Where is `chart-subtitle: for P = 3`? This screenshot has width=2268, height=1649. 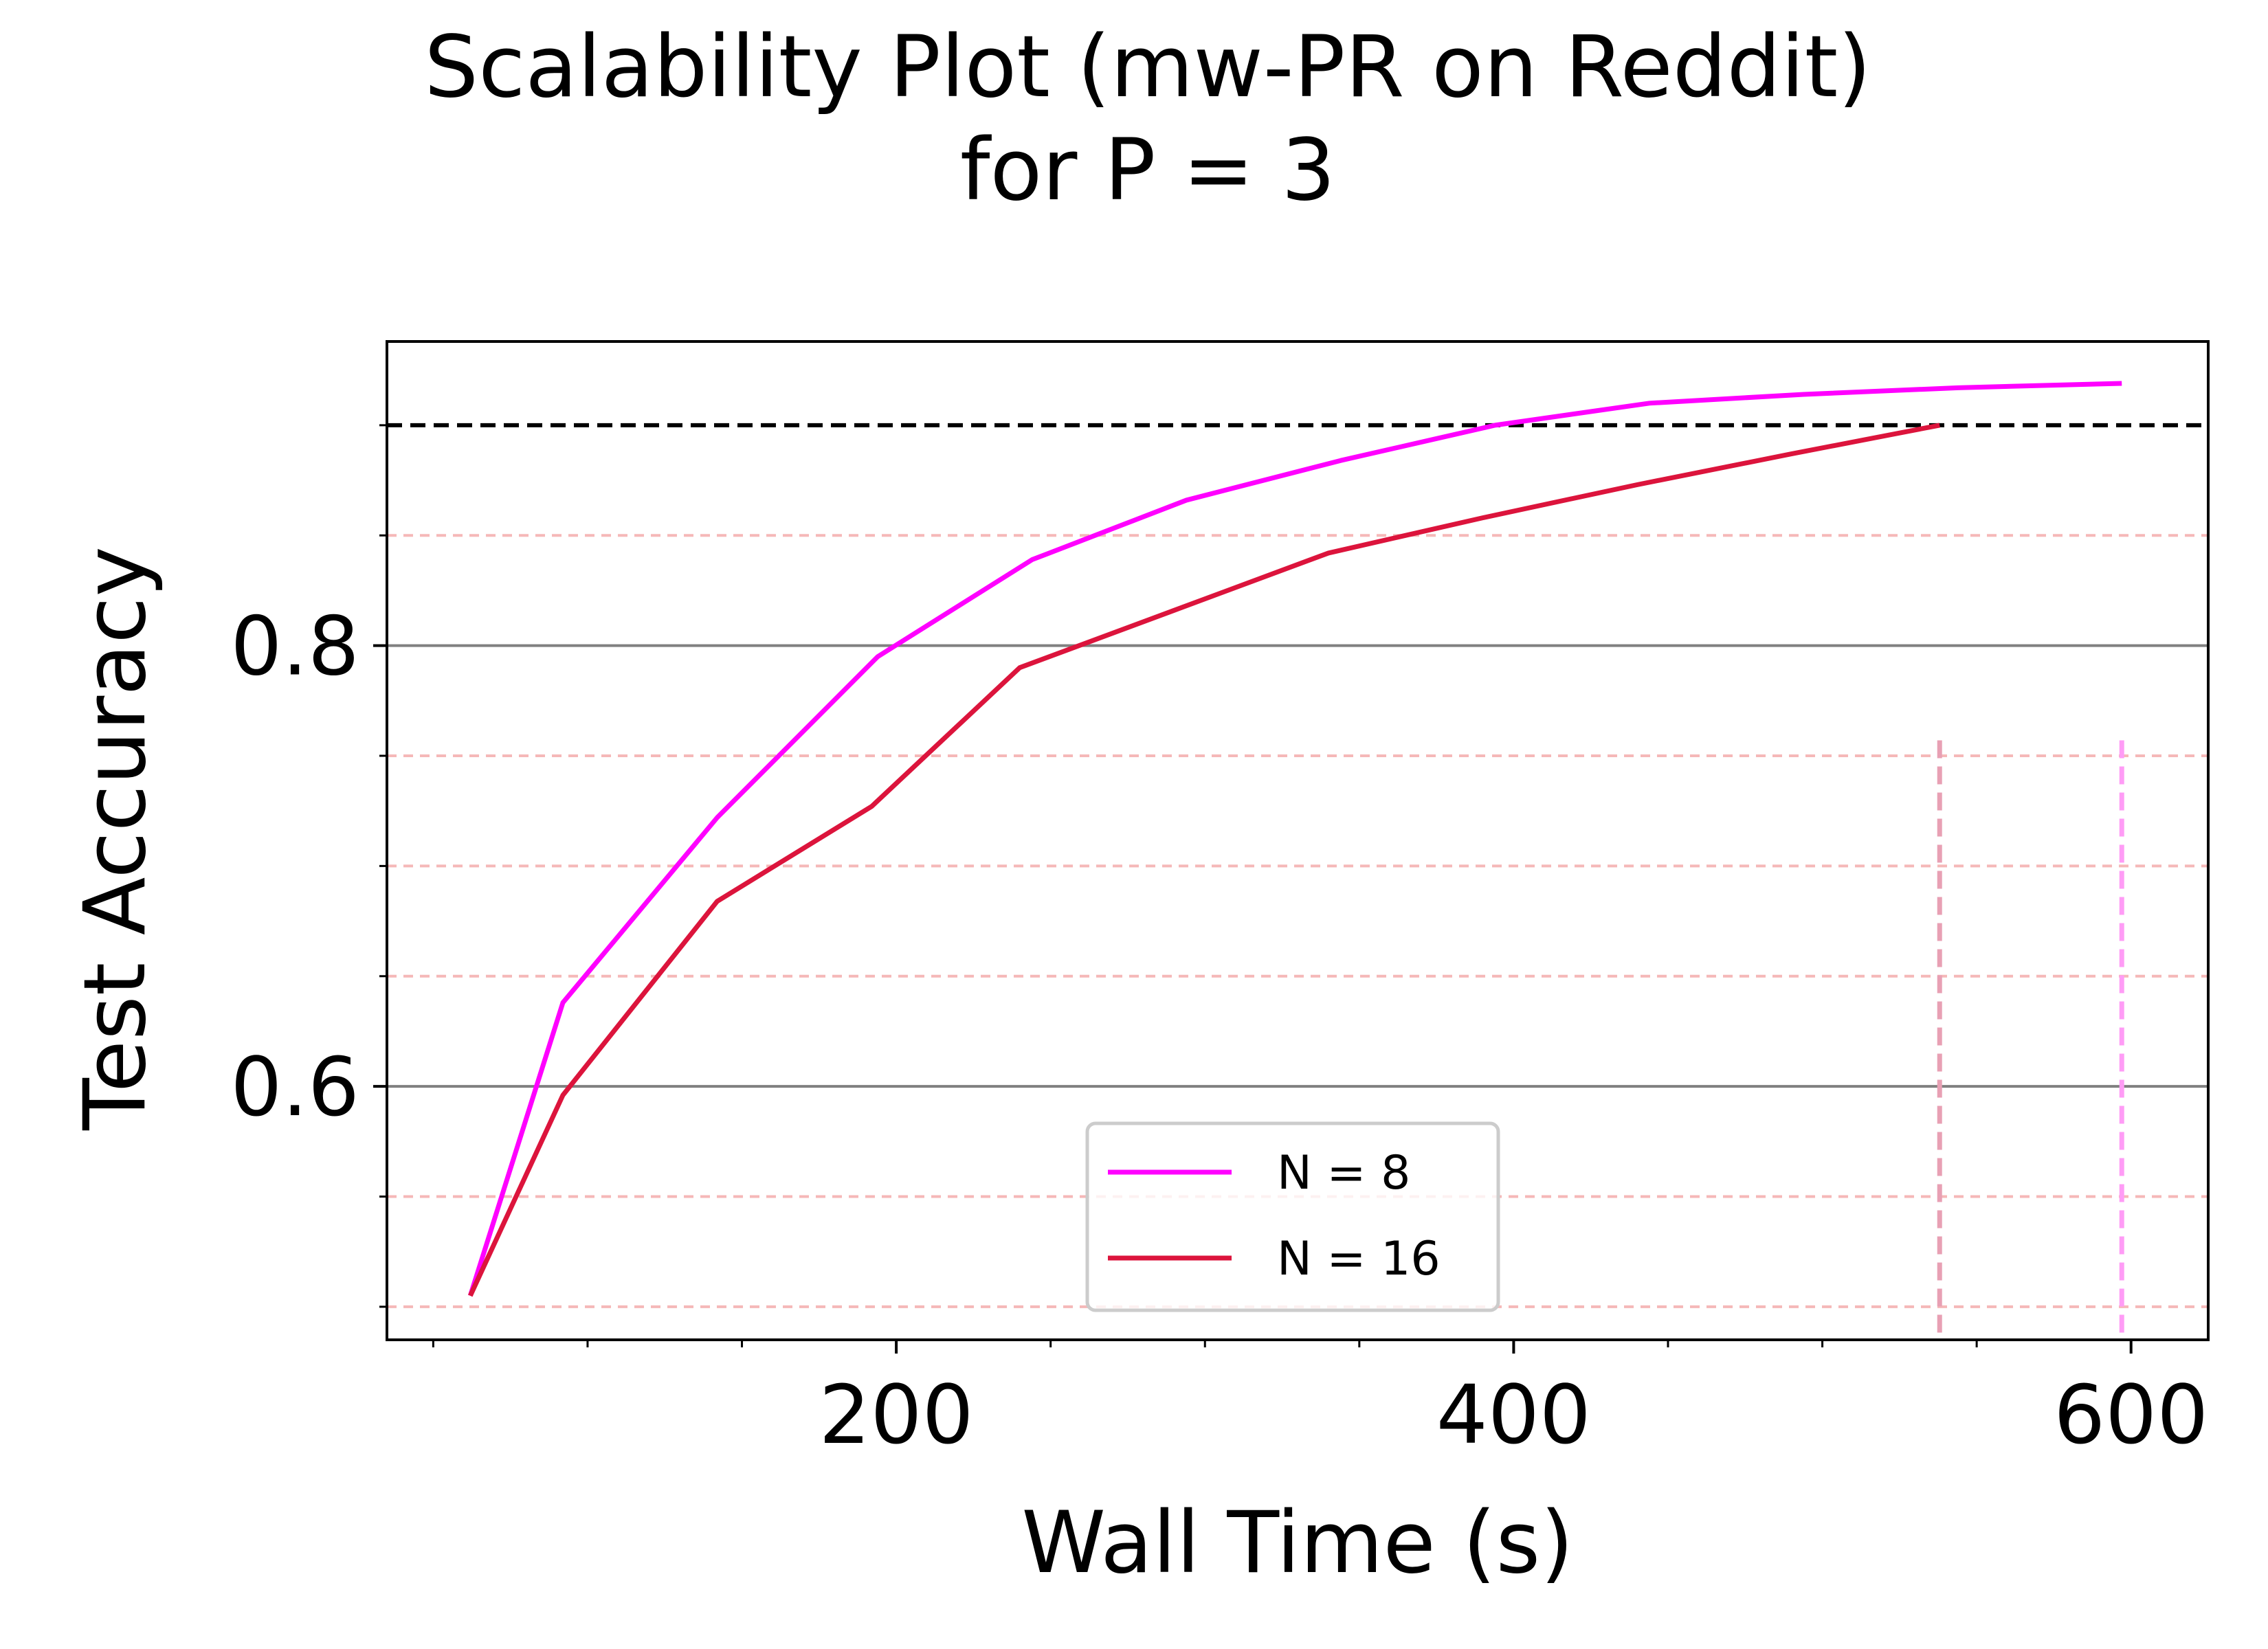 chart-subtitle: for P = 3 is located at coordinates (1147, 170).